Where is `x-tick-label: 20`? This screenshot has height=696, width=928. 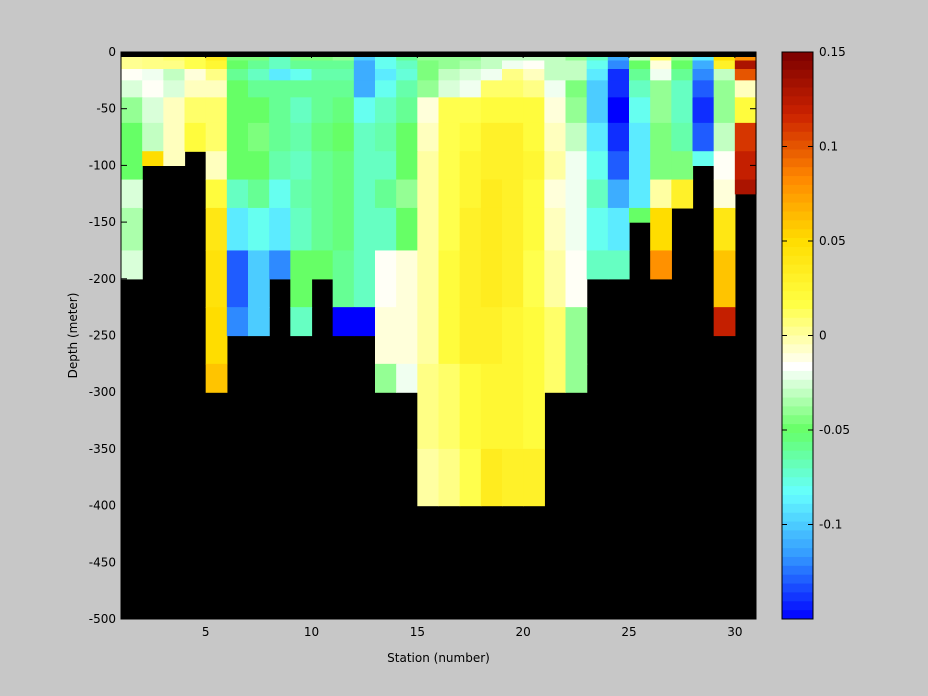 x-tick-label: 20 is located at coordinates (523, 632).